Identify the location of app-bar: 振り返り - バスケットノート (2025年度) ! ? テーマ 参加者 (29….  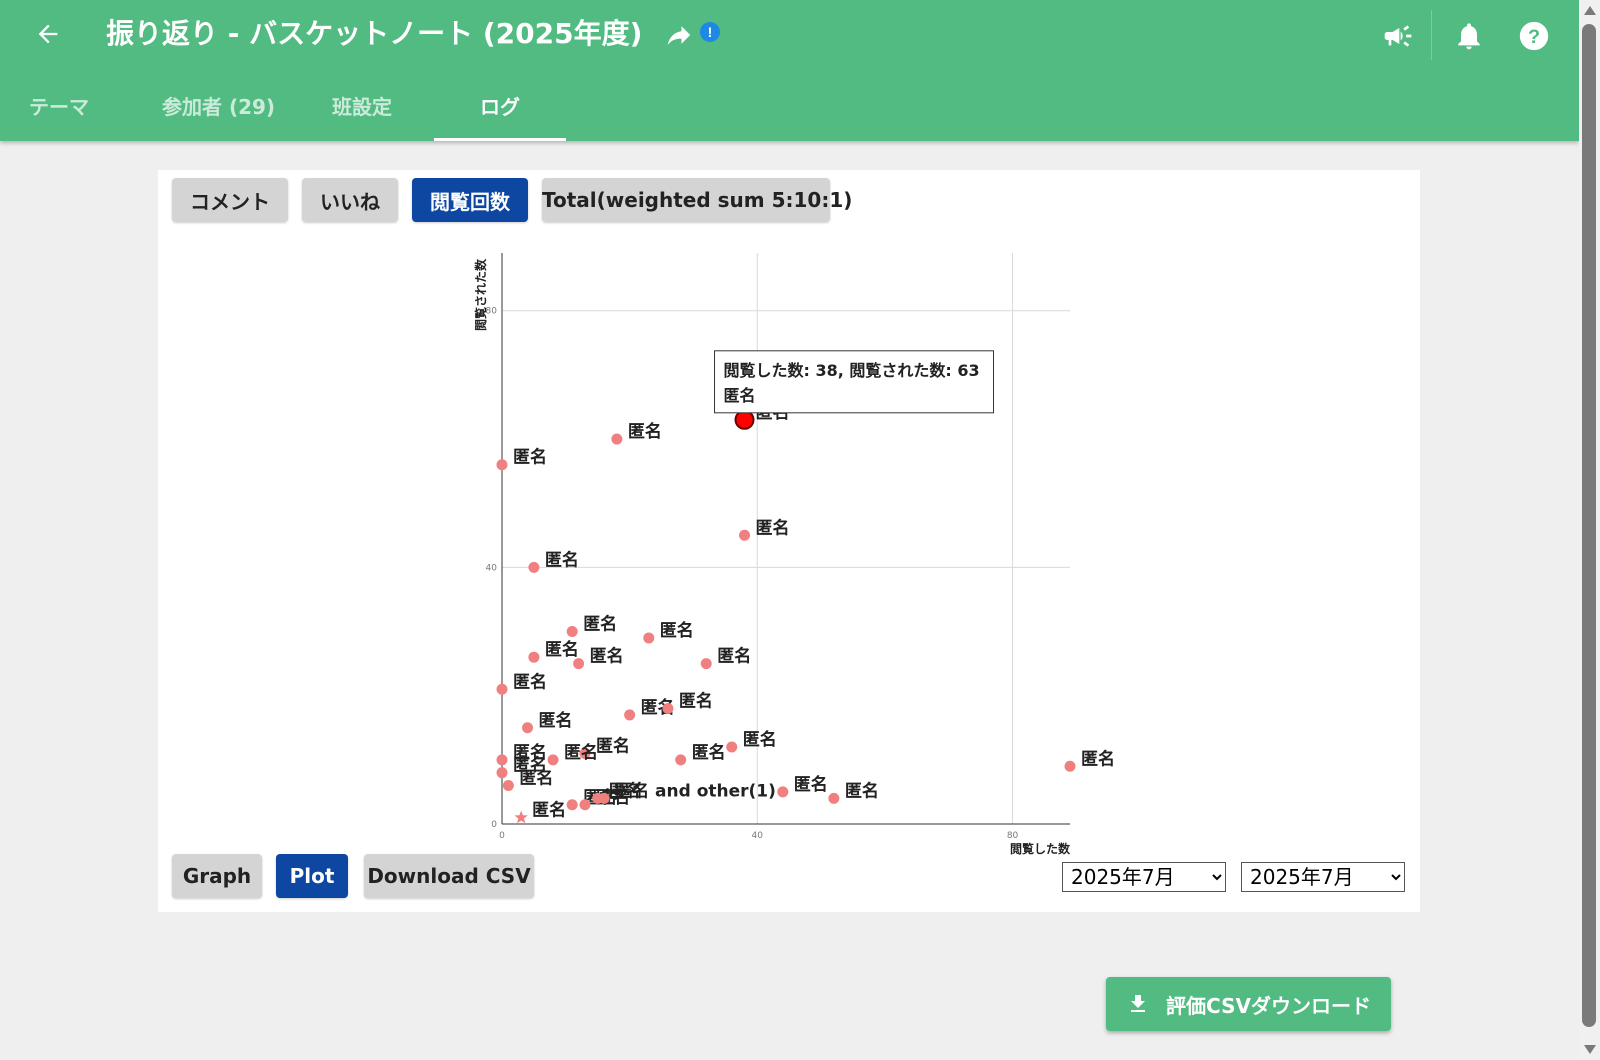
(789, 70).